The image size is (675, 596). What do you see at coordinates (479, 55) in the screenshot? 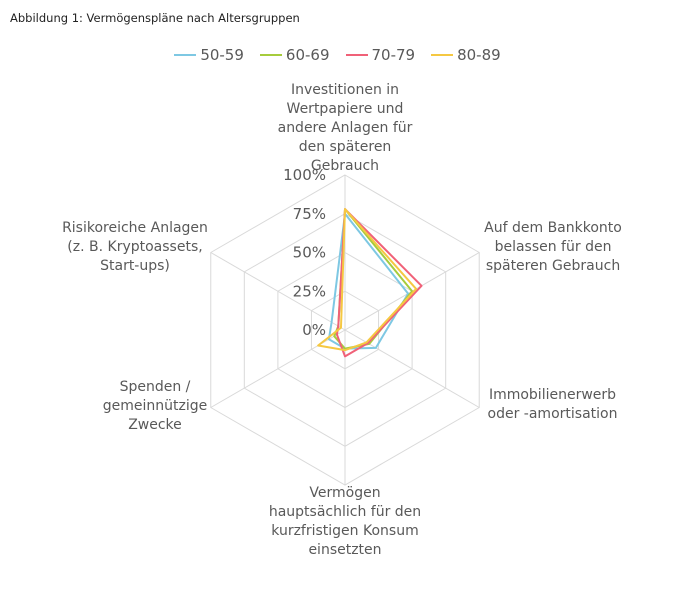
I see `legend-label: 80-89` at bounding box center [479, 55].